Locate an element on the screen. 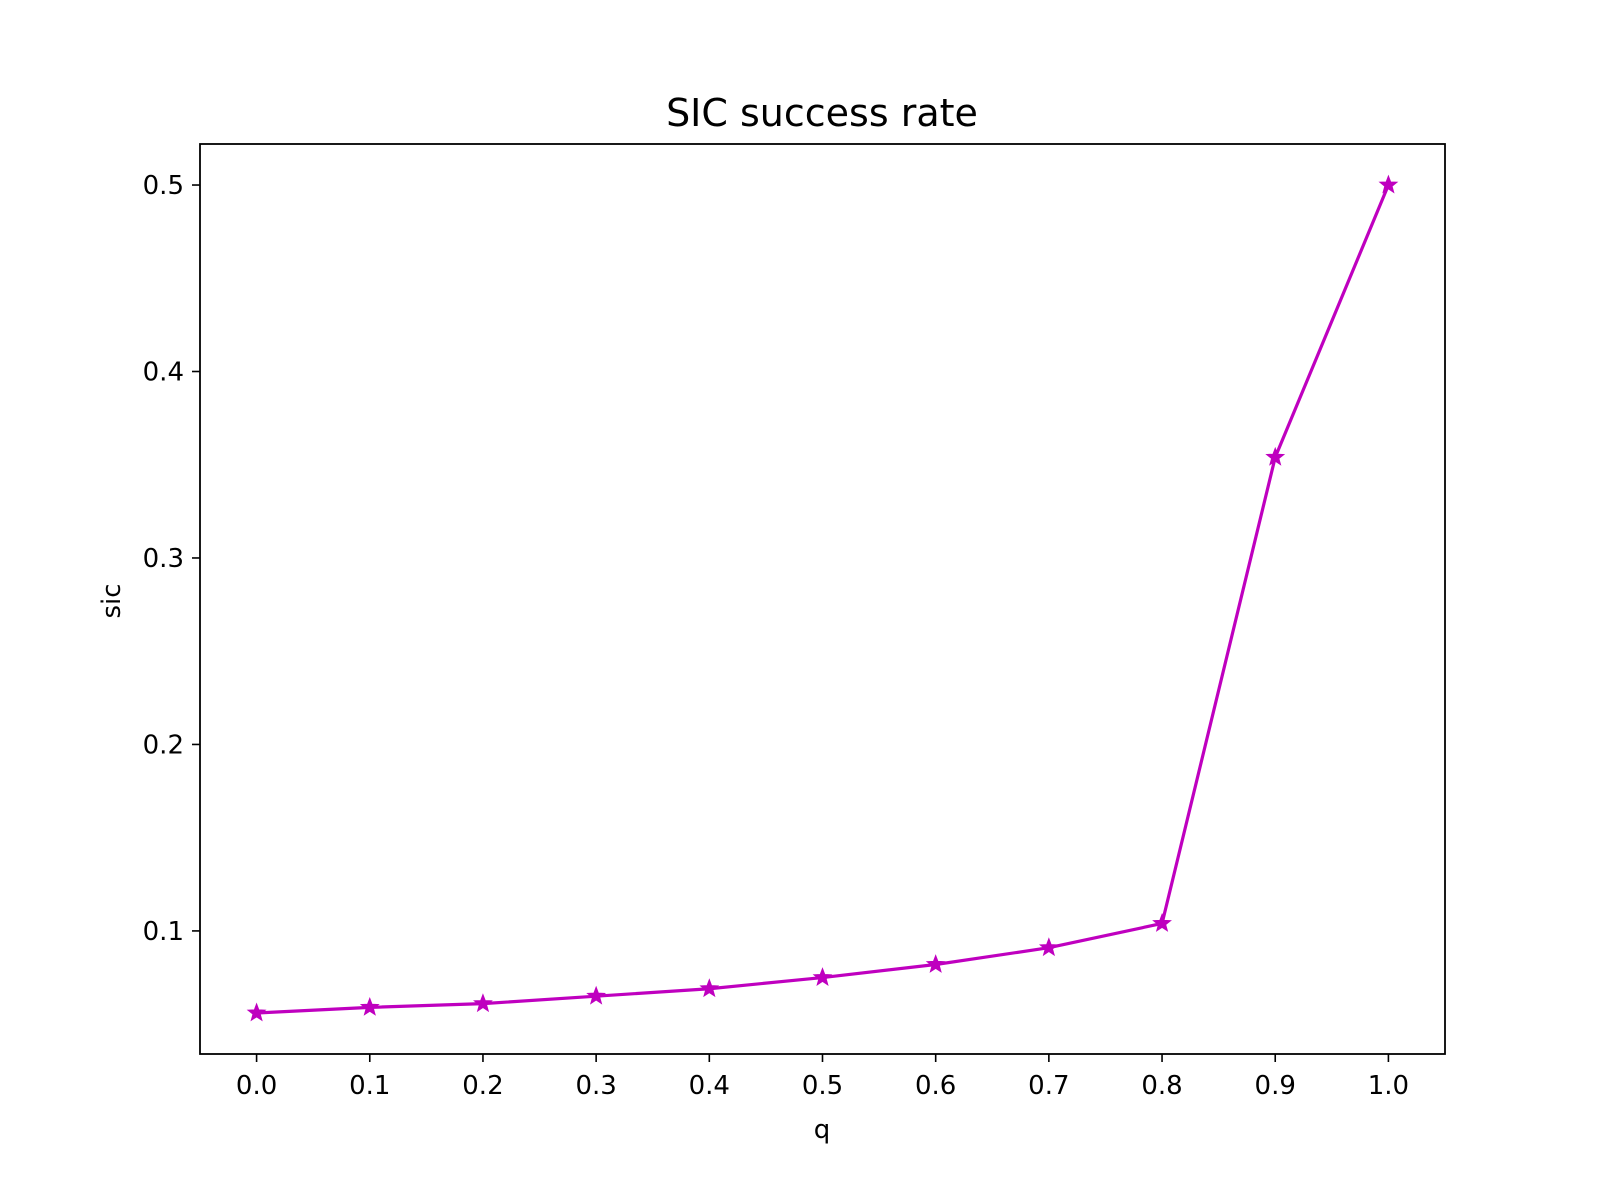 This screenshot has width=1600, height=1200. x-tick-label: 0.5 is located at coordinates (822, 1086).